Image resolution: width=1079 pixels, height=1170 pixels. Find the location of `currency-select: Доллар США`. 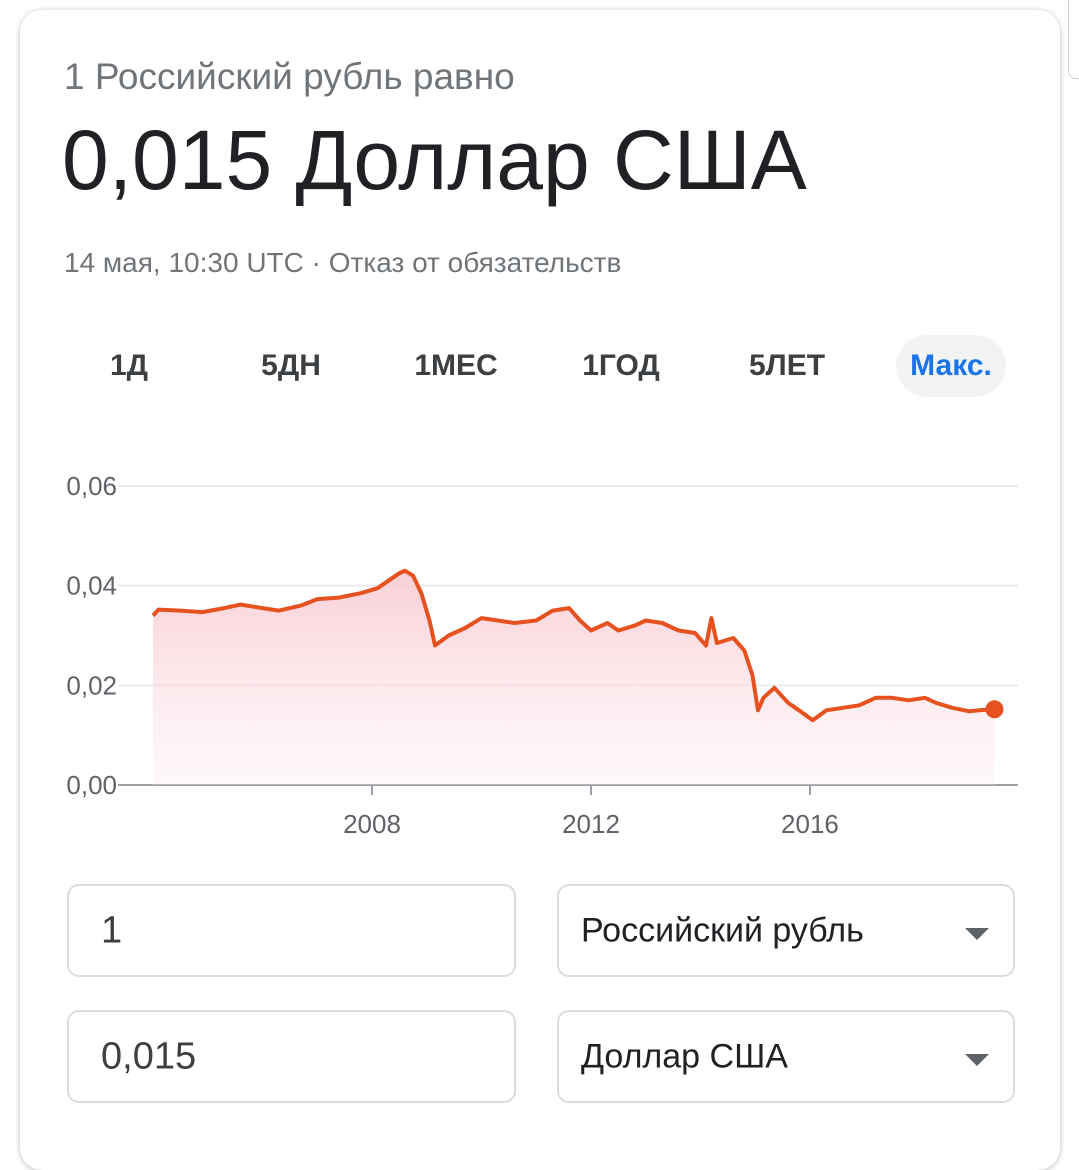

currency-select: Доллар США is located at coordinates (786, 1056).